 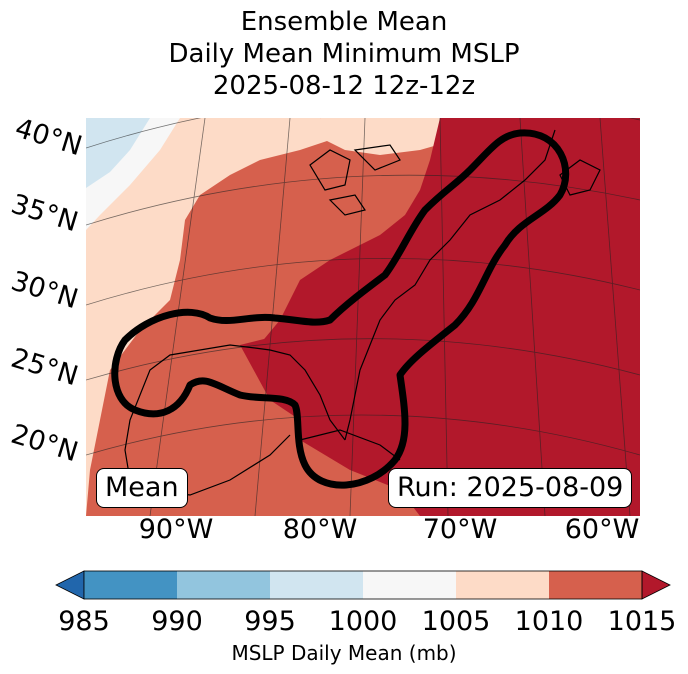 I want to click on colorbar-extend-low, so click(x=70, y=585).